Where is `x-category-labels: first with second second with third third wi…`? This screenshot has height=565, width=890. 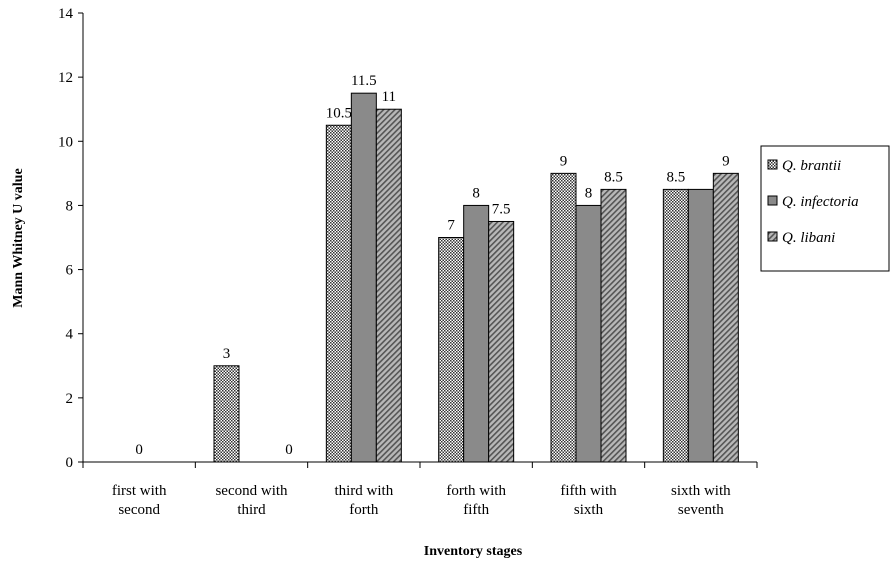 x-category-labels: first with second second with third third wi… is located at coordinates (421, 500).